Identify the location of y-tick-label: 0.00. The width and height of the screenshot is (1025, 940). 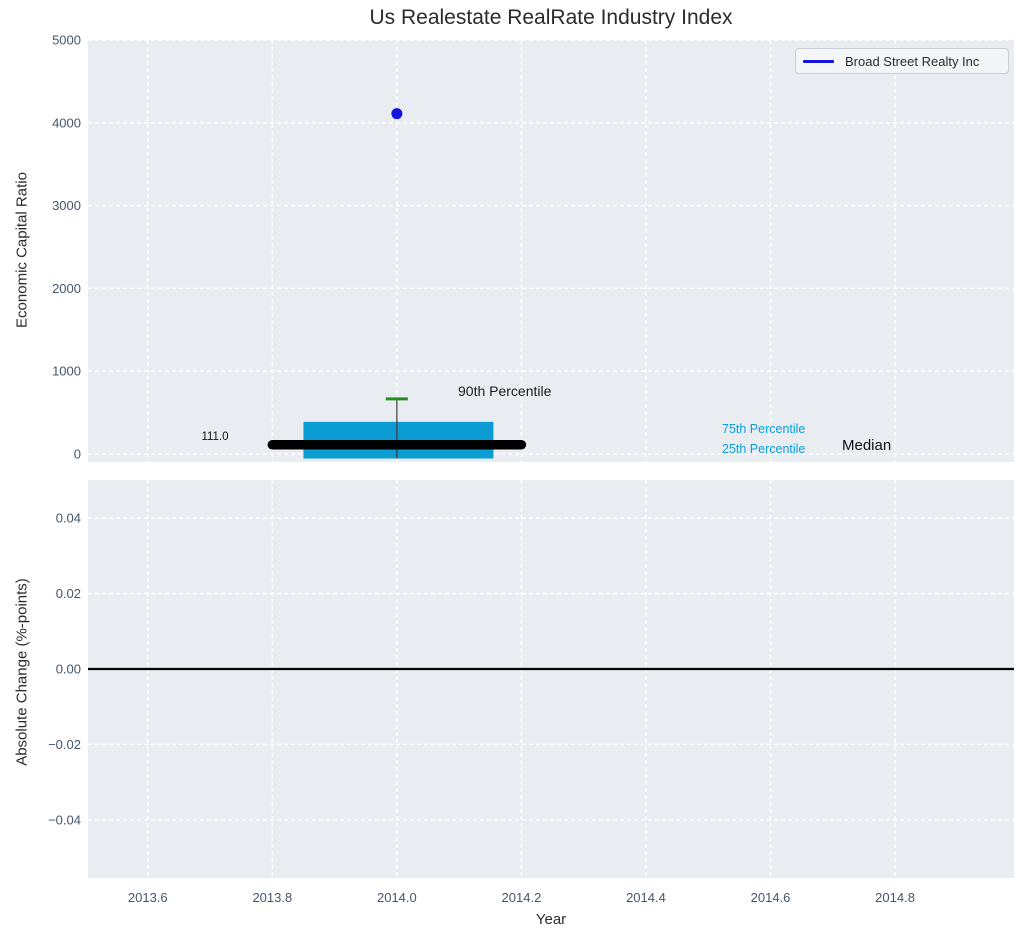
(68, 669).